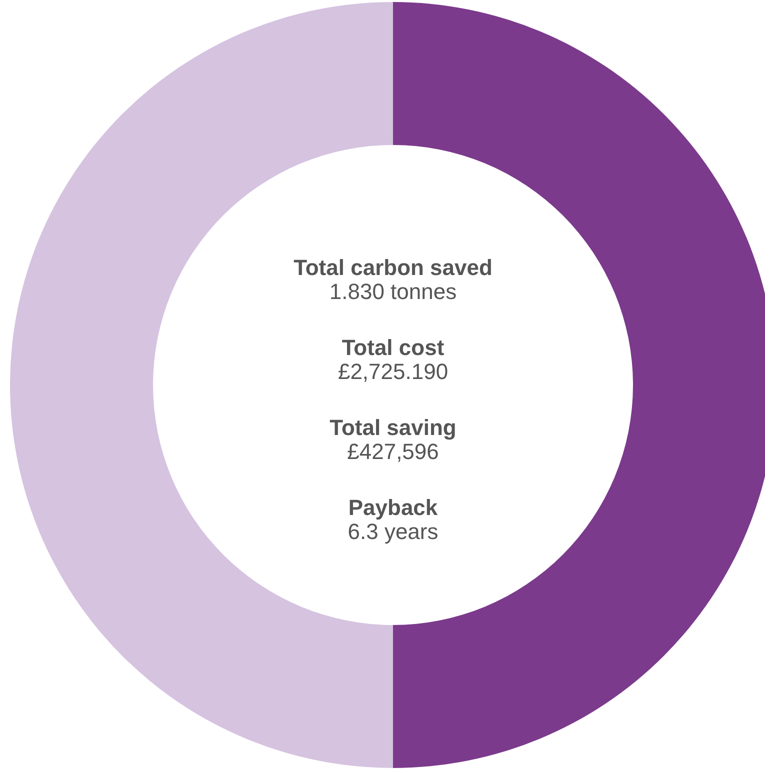 The width and height of the screenshot is (765, 769). What do you see at coordinates (393, 347) in the screenshot?
I see `text: Total cost` at bounding box center [393, 347].